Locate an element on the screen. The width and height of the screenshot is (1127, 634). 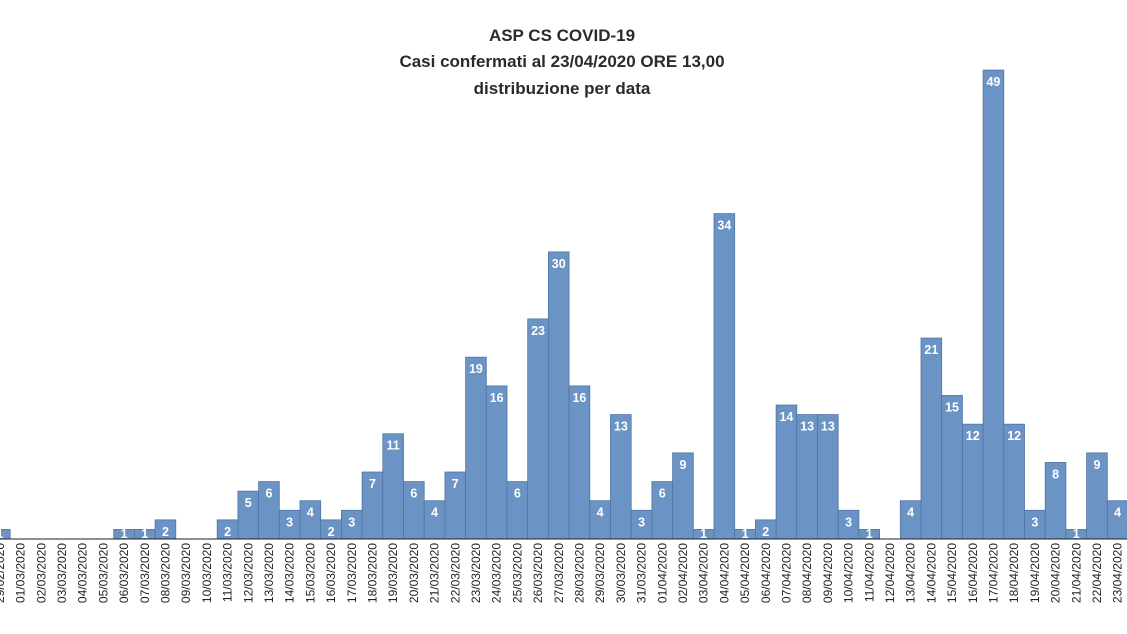
data-label-08/04/2020: 13 is located at coordinates (807, 427).